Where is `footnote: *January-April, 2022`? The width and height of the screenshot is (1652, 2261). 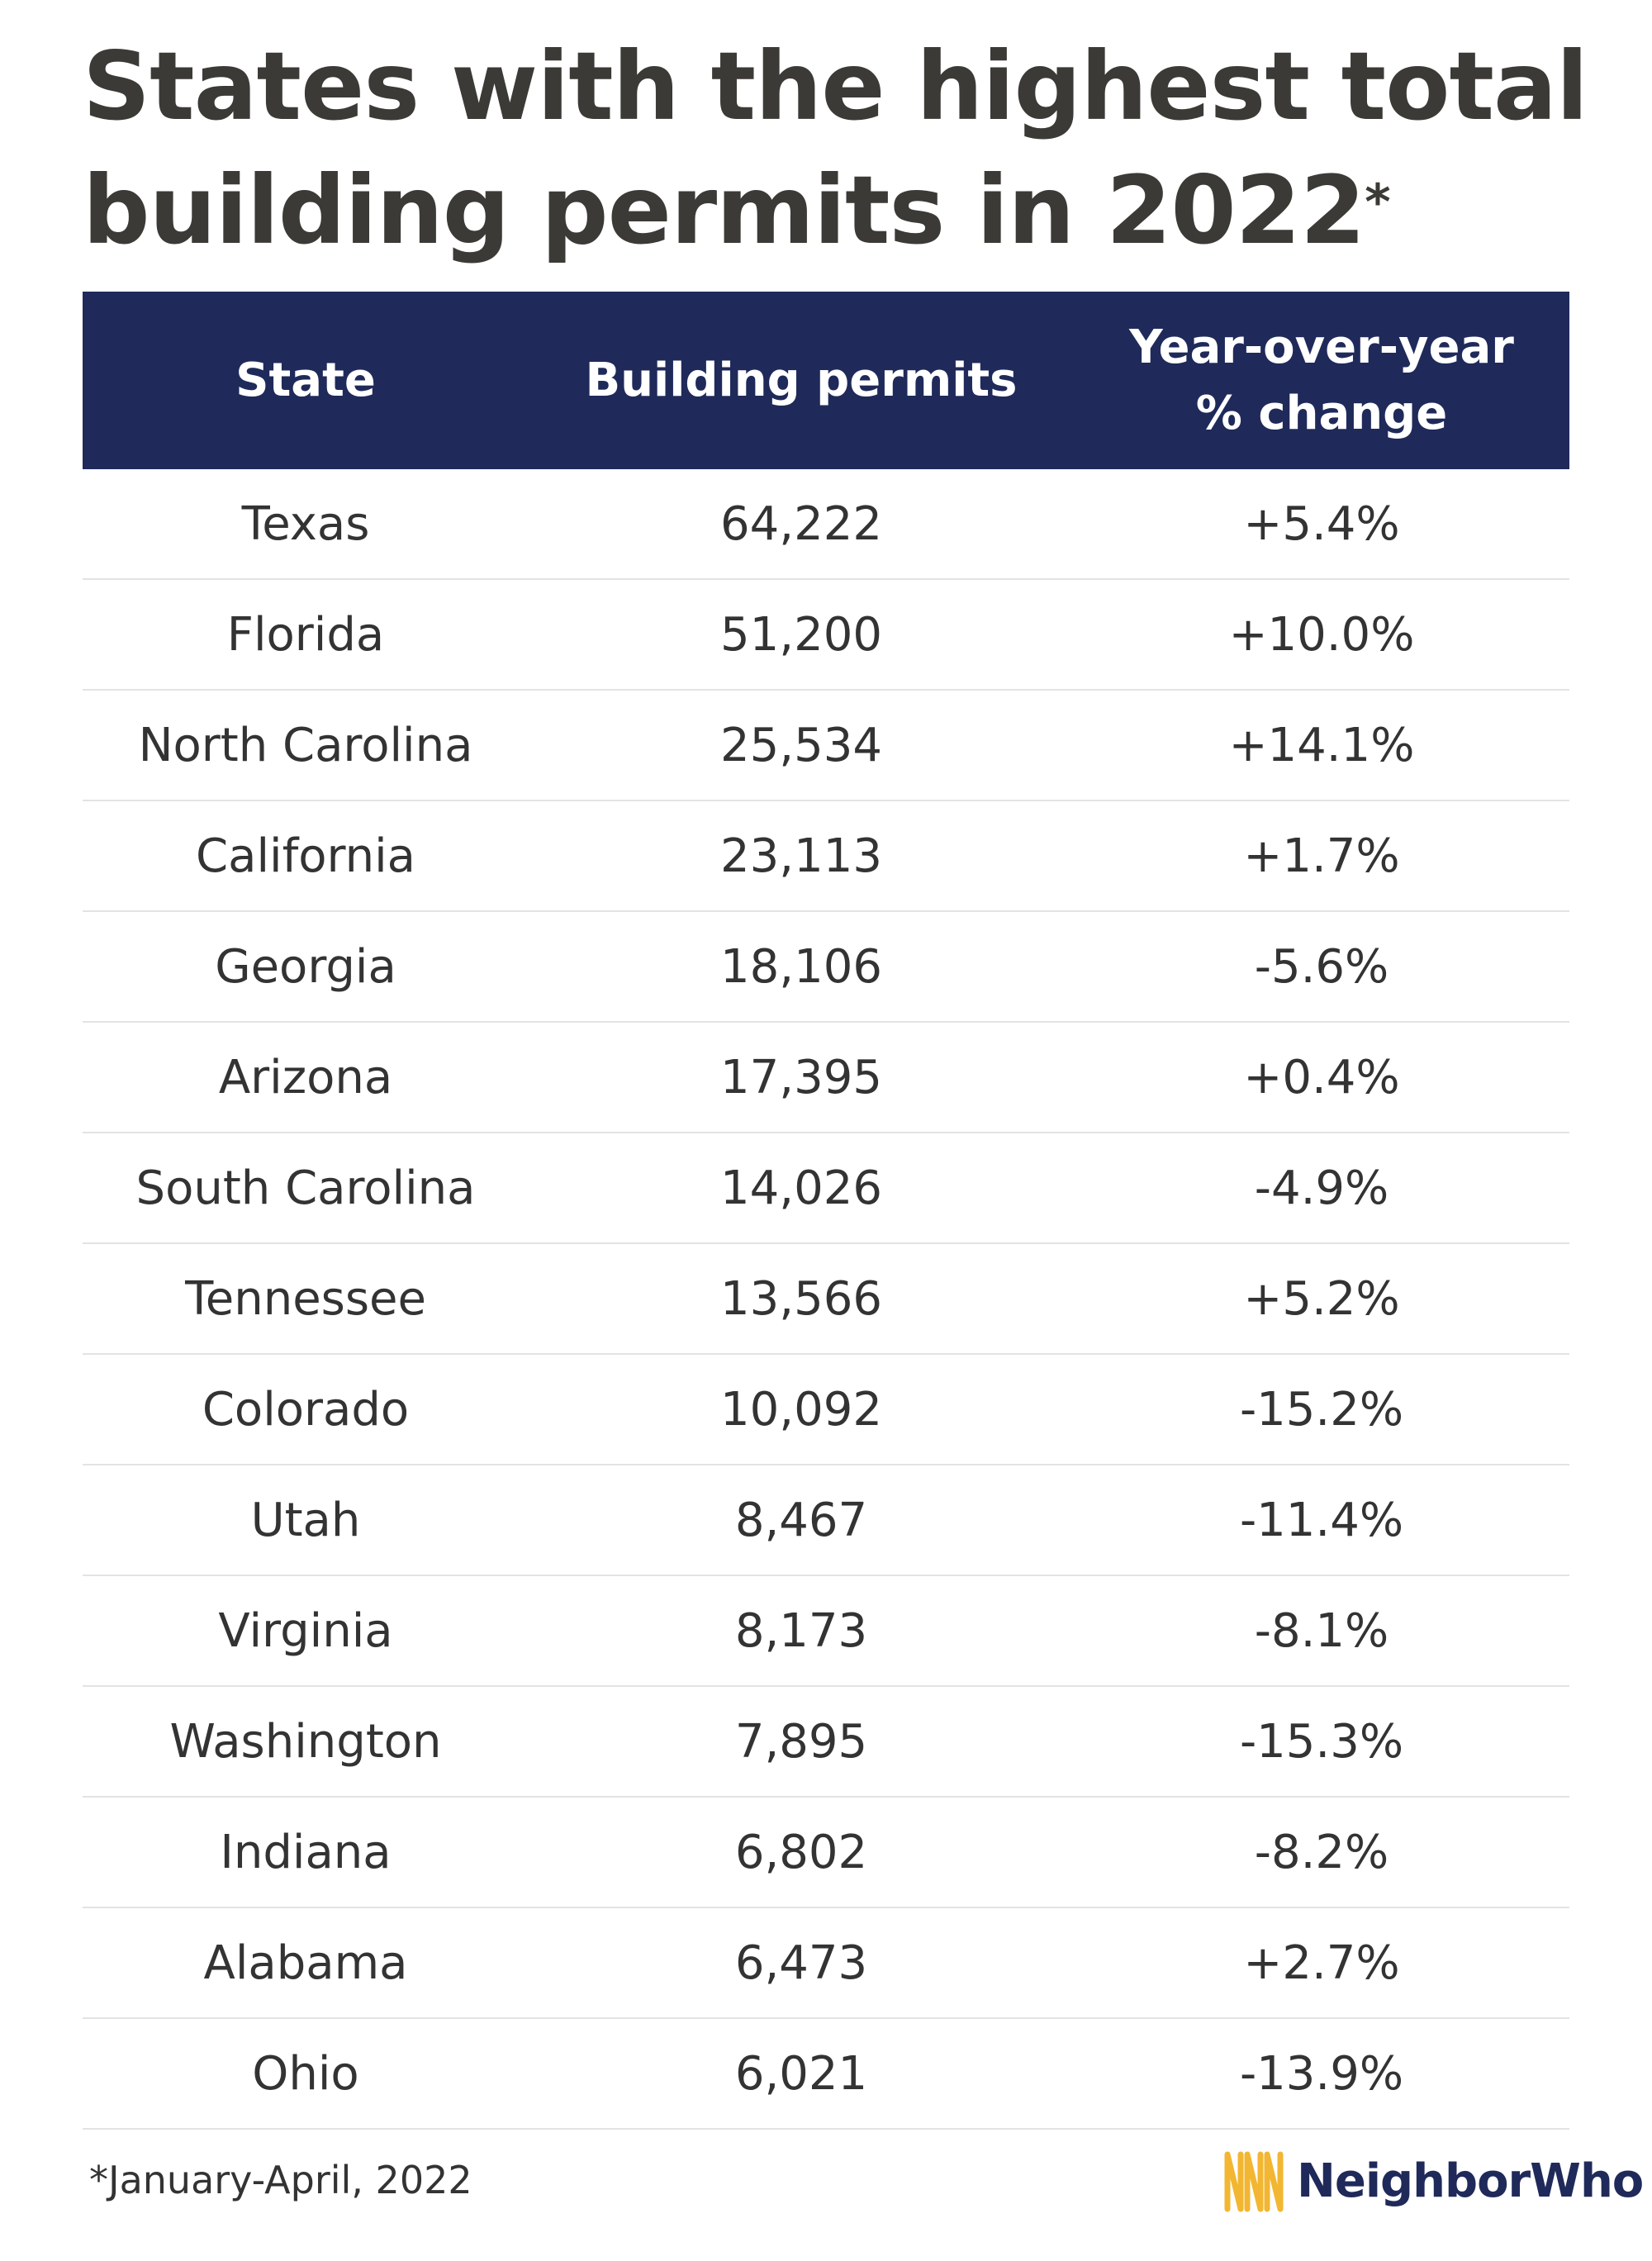
footnote: *January-April, 2022 is located at coordinates (280, 2180).